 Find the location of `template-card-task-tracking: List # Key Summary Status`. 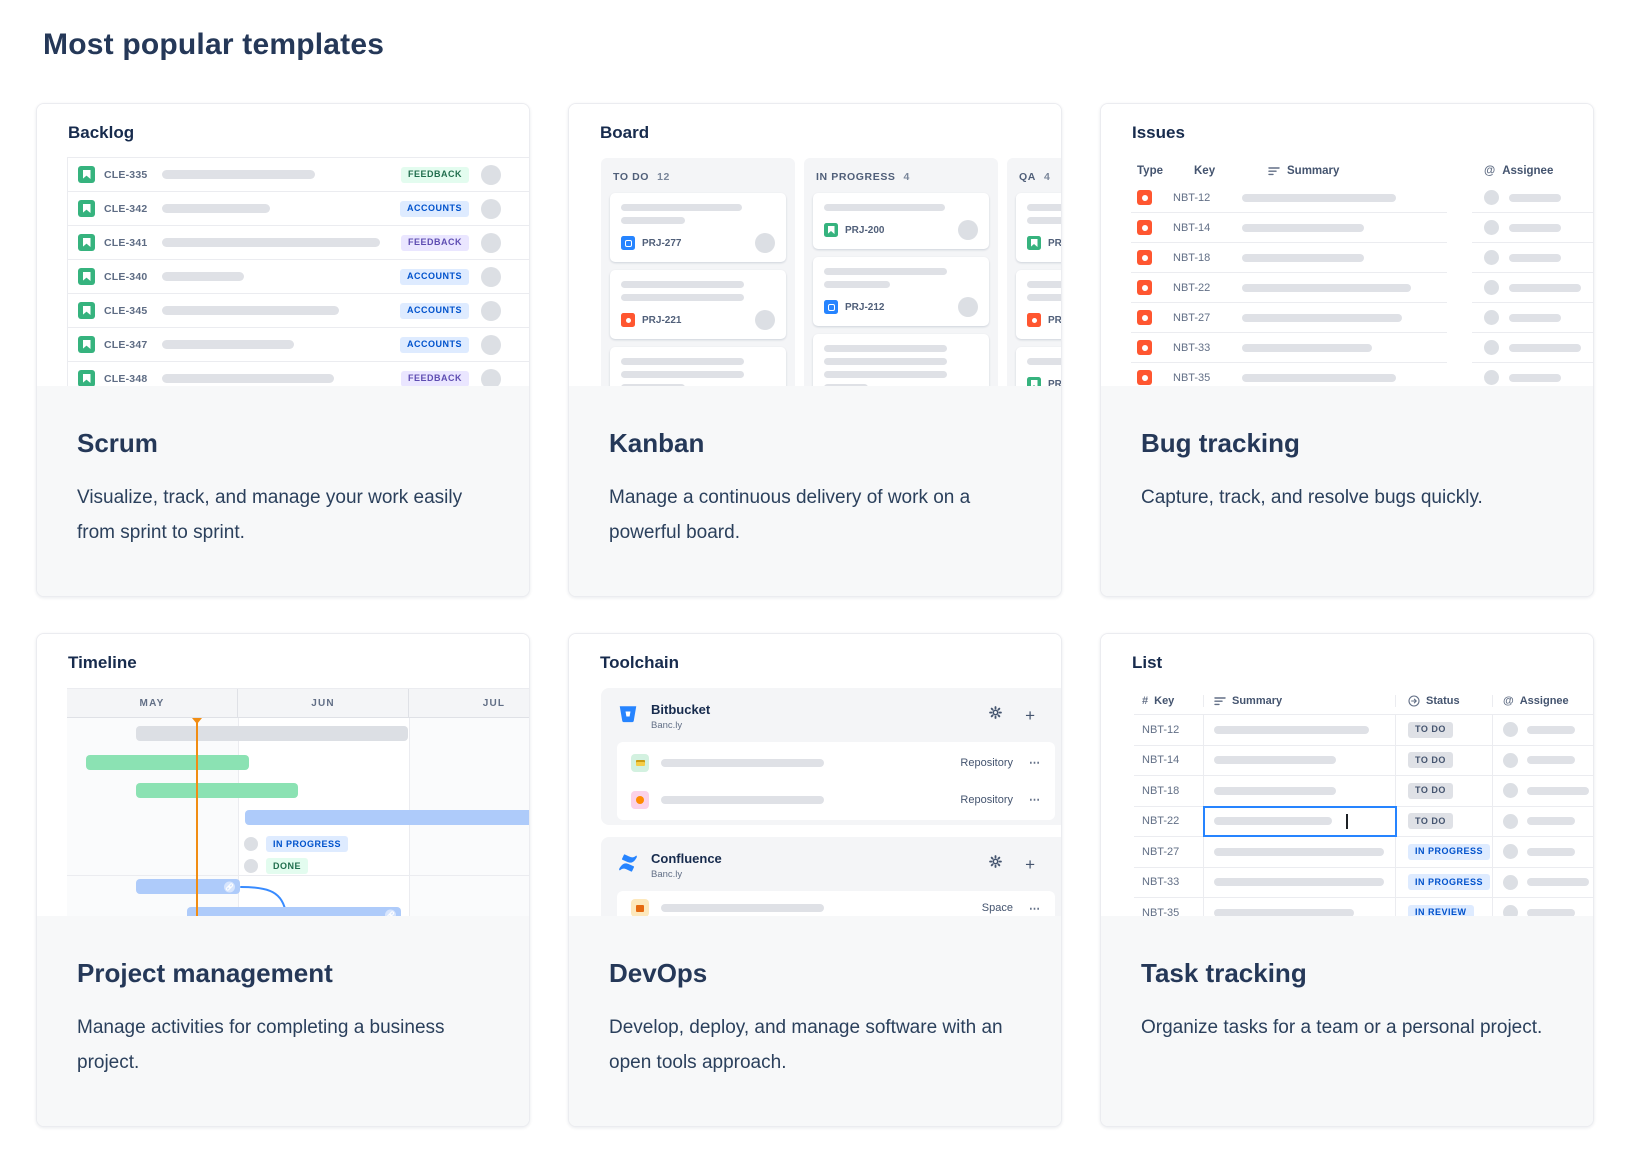

template-card-task-tracking: List # Key Summary Status is located at coordinates (1347, 880).